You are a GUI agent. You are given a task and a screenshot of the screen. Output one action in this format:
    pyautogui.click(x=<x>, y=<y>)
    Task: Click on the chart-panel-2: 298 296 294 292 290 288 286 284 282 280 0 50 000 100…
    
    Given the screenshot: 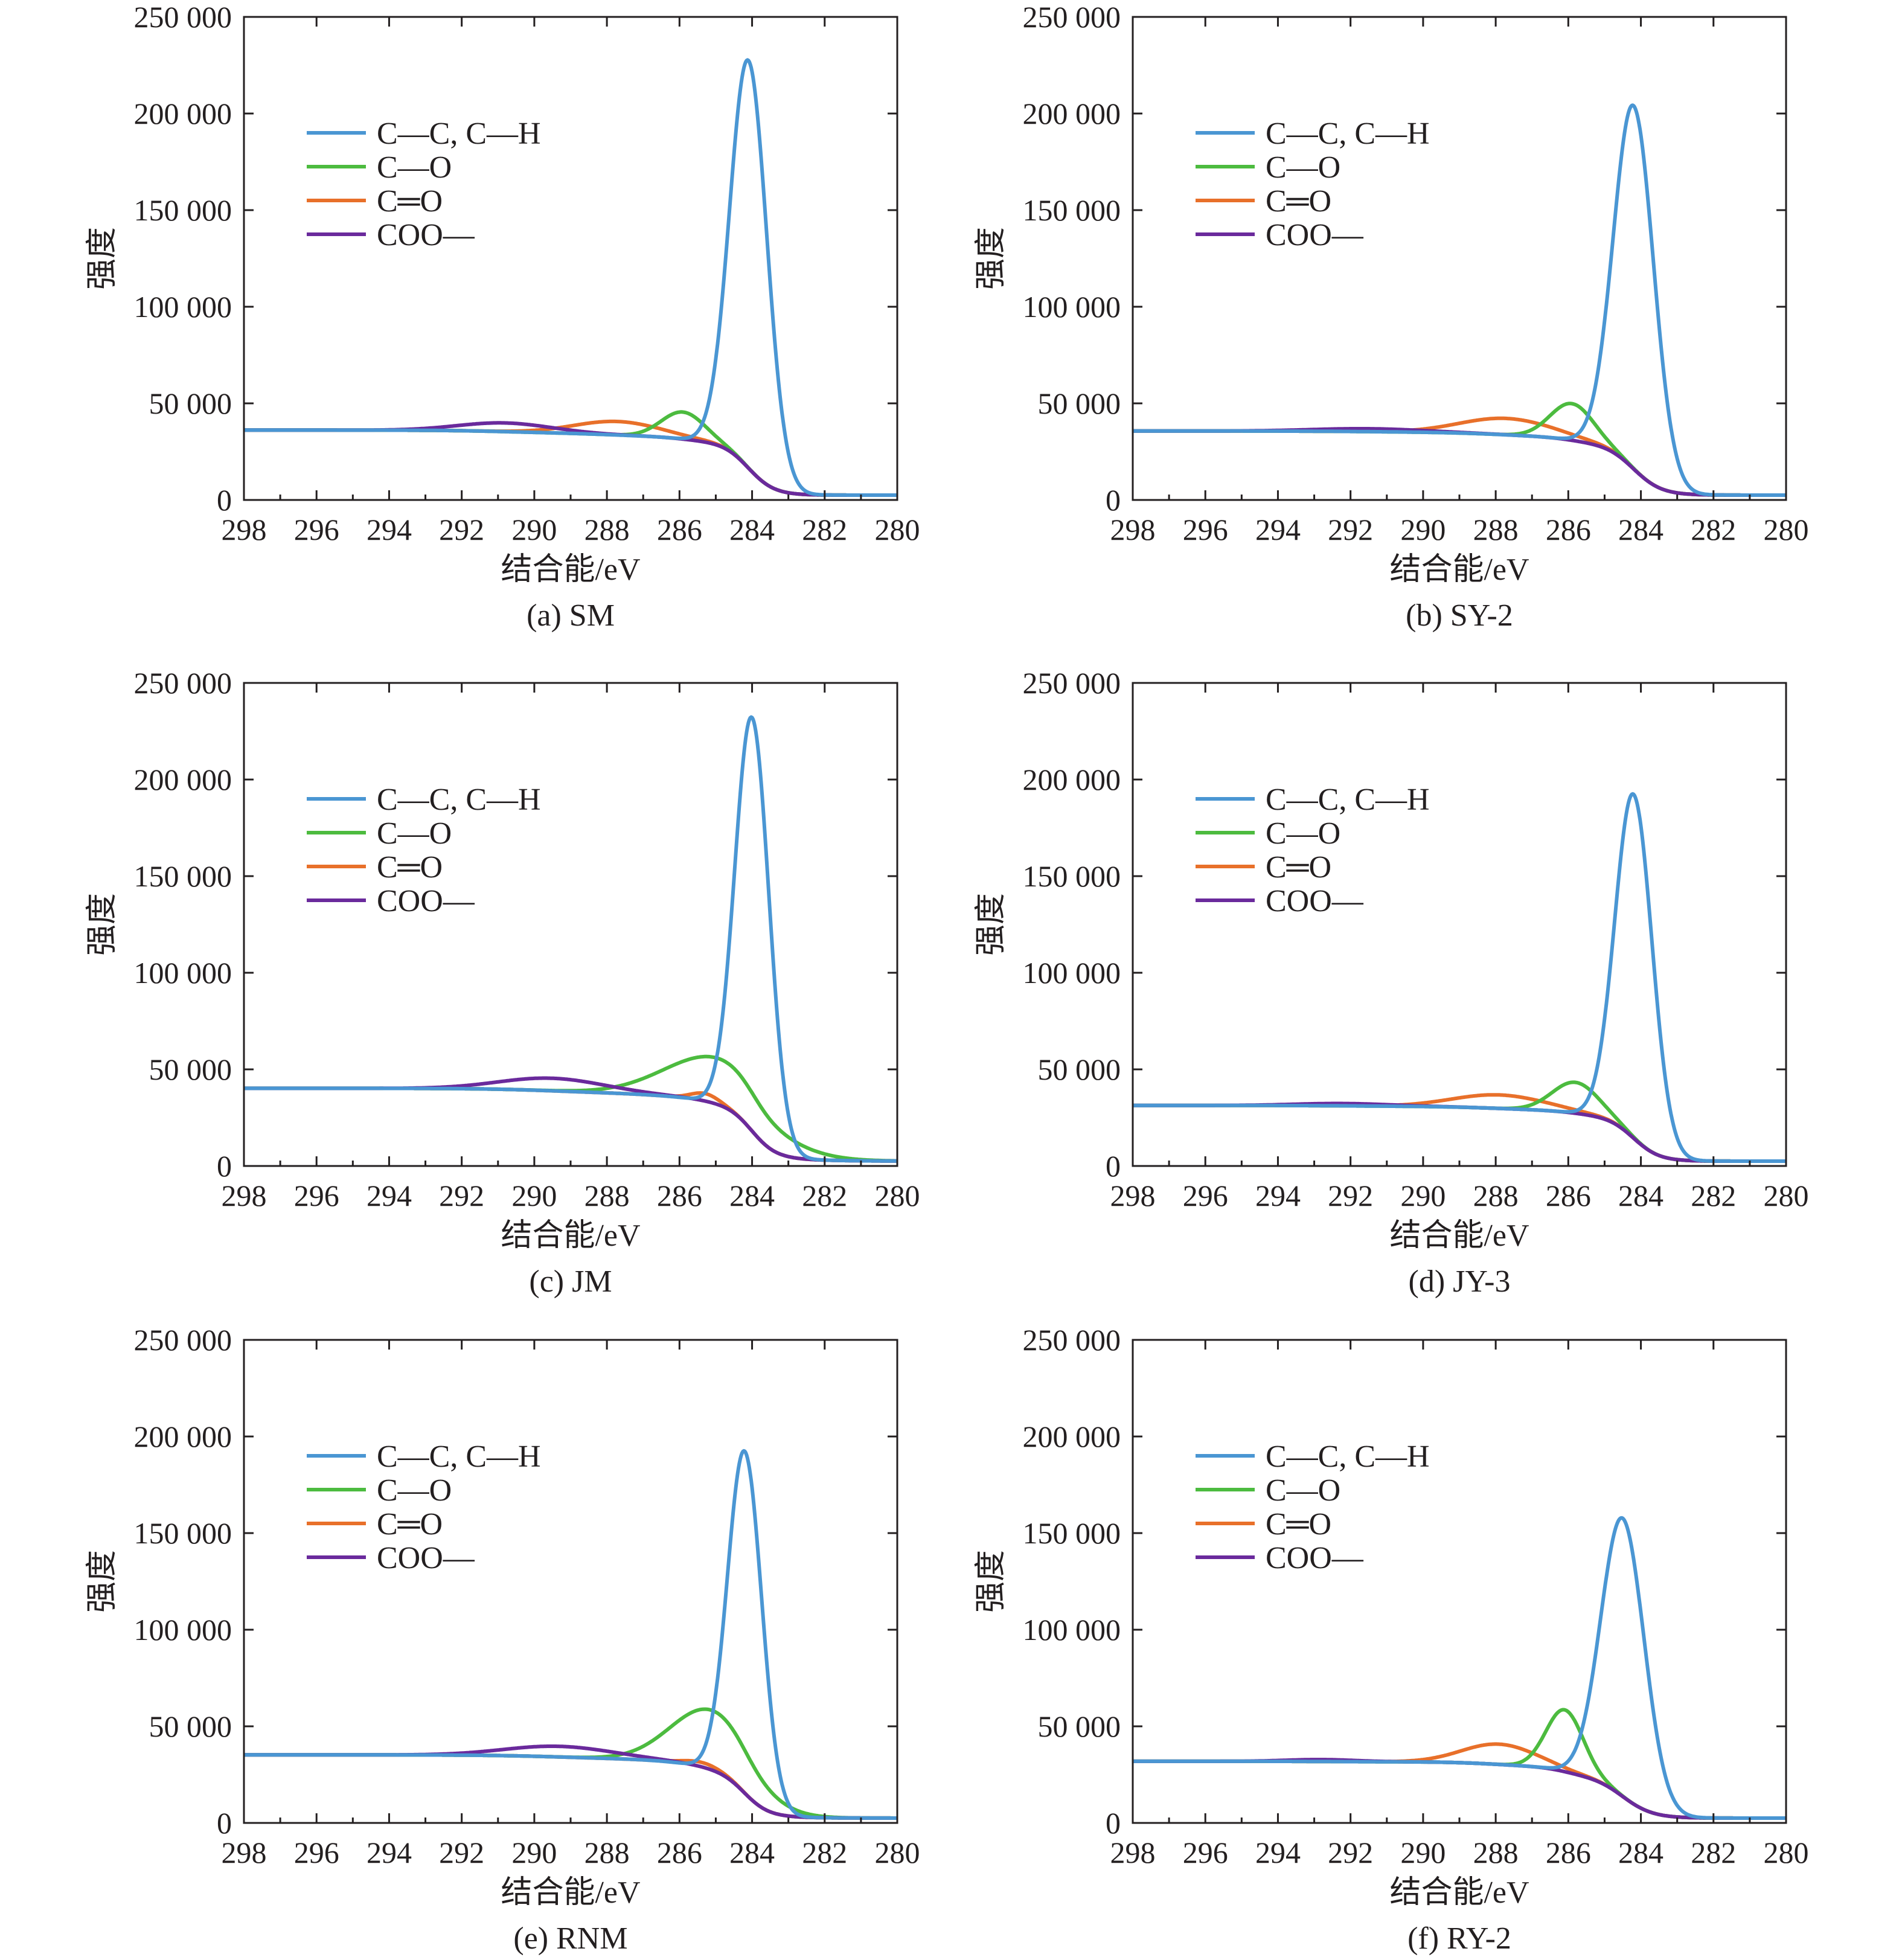 What is the action you would take?
    pyautogui.click(x=502, y=982)
    